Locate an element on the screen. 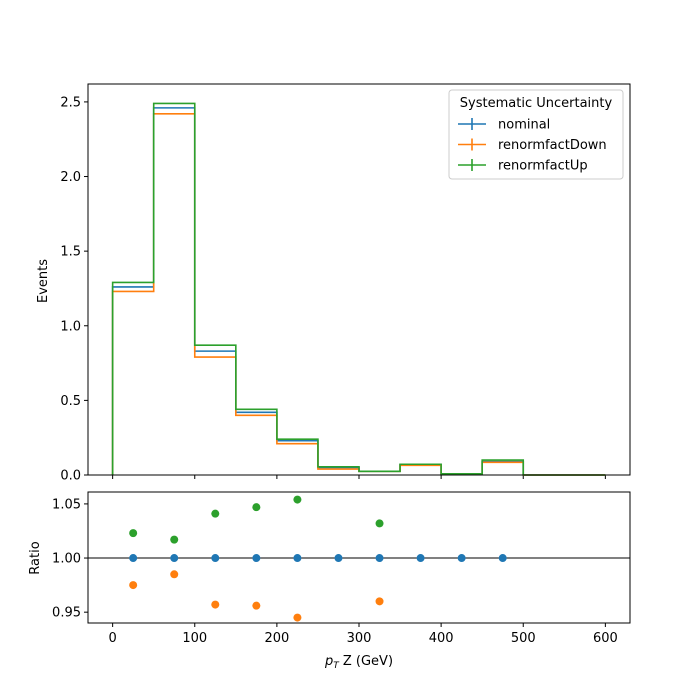 The image size is (700, 700). ratio-y-tick-label: 1.00 is located at coordinates (66, 559).